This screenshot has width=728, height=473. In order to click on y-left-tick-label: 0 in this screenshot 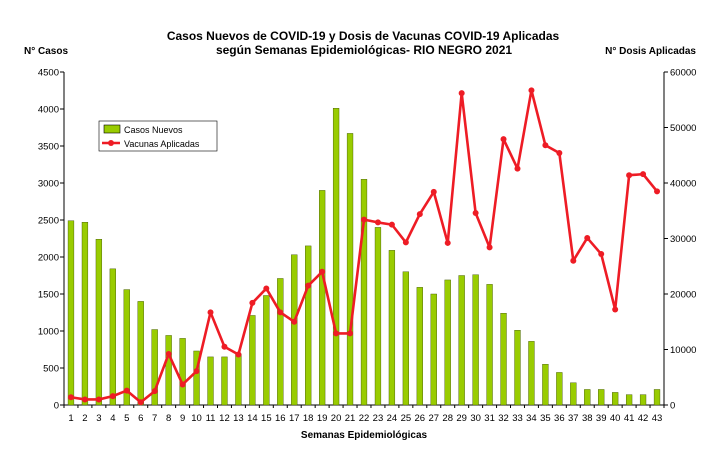, I will do `click(56, 406)`.